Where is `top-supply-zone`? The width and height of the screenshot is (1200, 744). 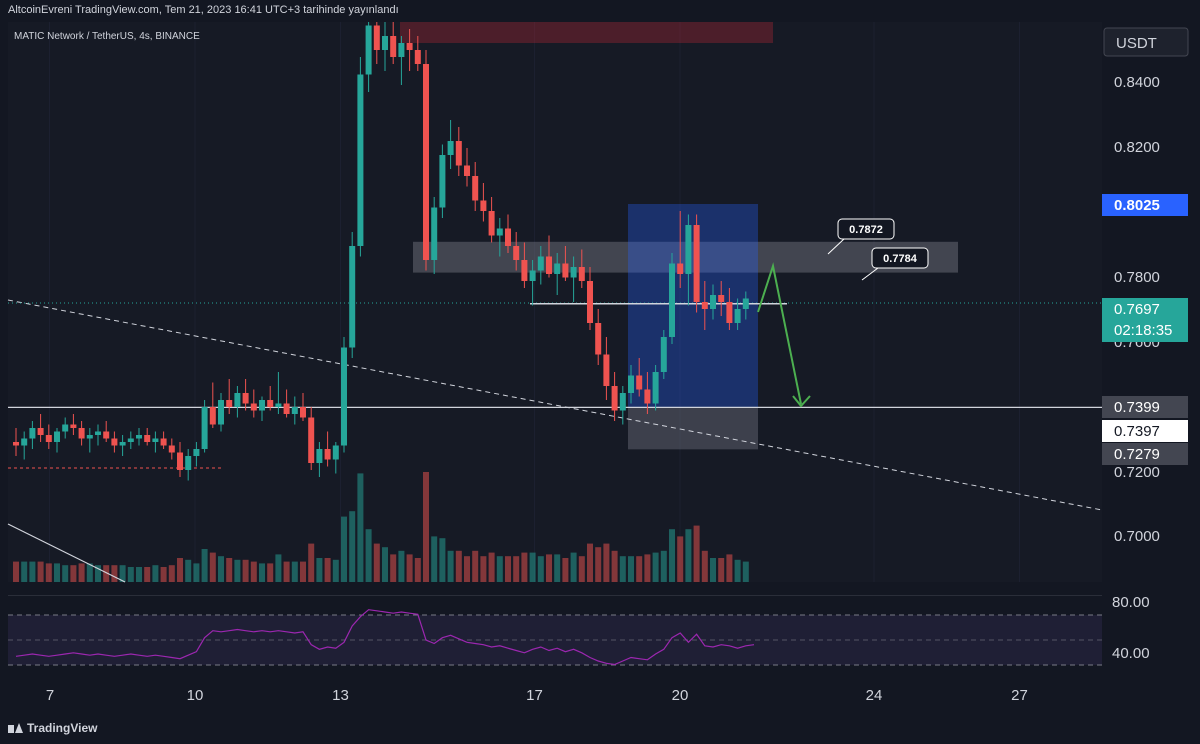 top-supply-zone is located at coordinates (586, 32).